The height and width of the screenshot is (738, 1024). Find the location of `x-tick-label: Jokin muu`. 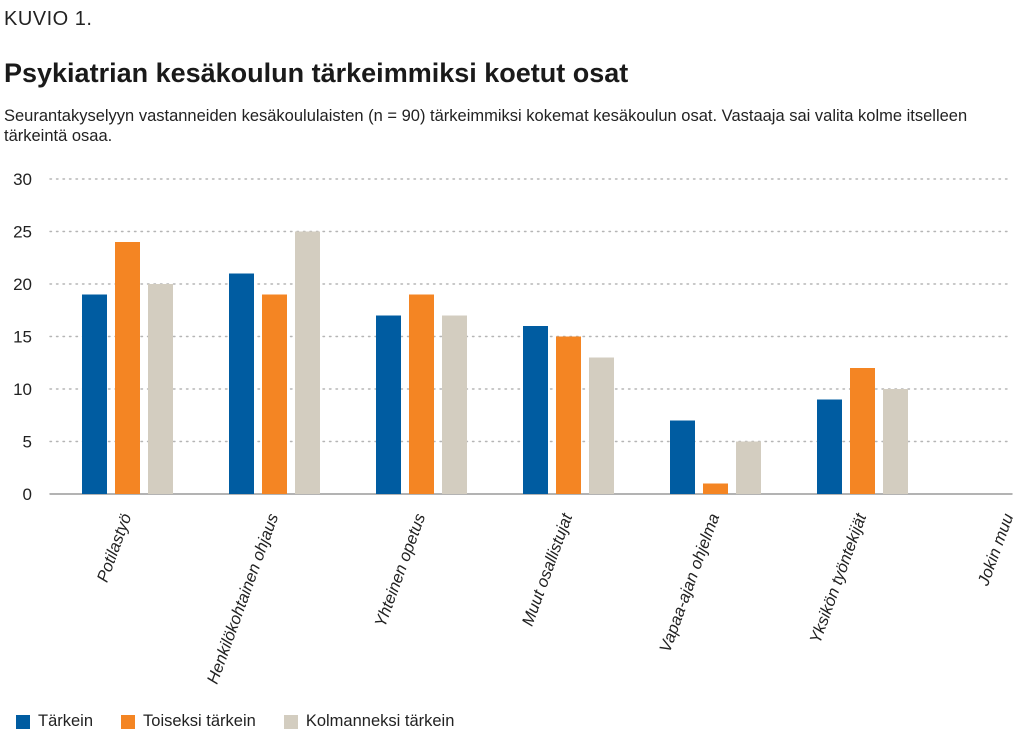

x-tick-label: Jokin muu is located at coordinates (995, 550).